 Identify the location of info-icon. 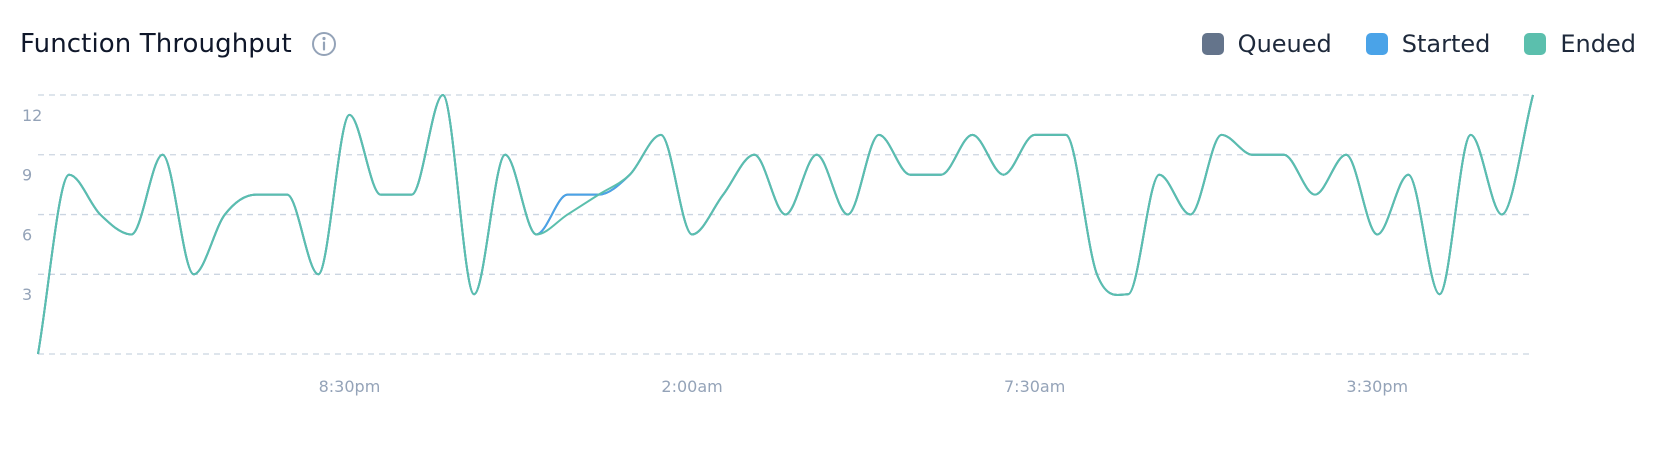
(324, 44).